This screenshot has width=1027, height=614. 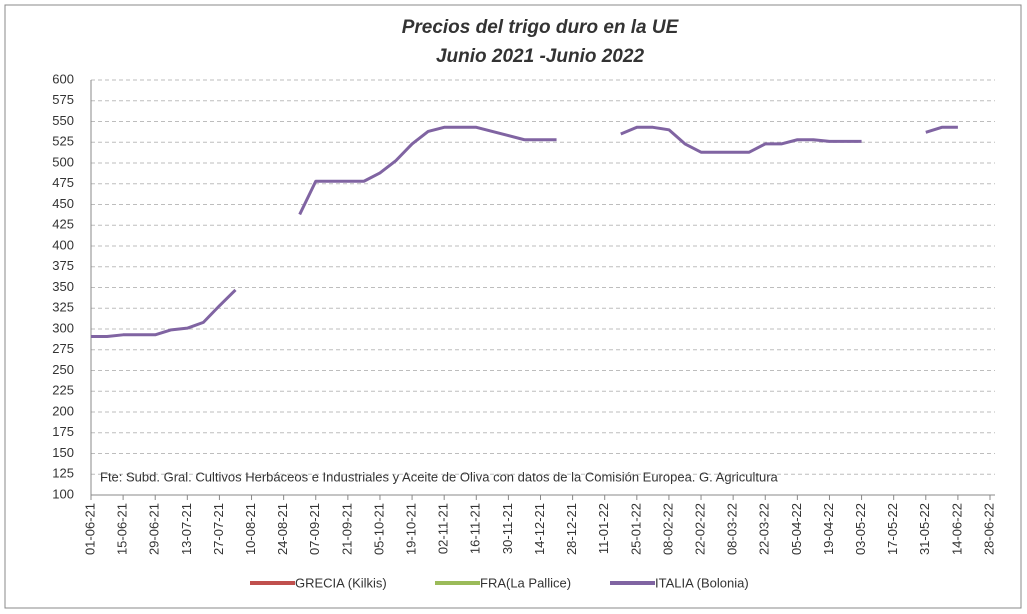 What do you see at coordinates (63, 203) in the screenshot?
I see `y-tick-label: 450` at bounding box center [63, 203].